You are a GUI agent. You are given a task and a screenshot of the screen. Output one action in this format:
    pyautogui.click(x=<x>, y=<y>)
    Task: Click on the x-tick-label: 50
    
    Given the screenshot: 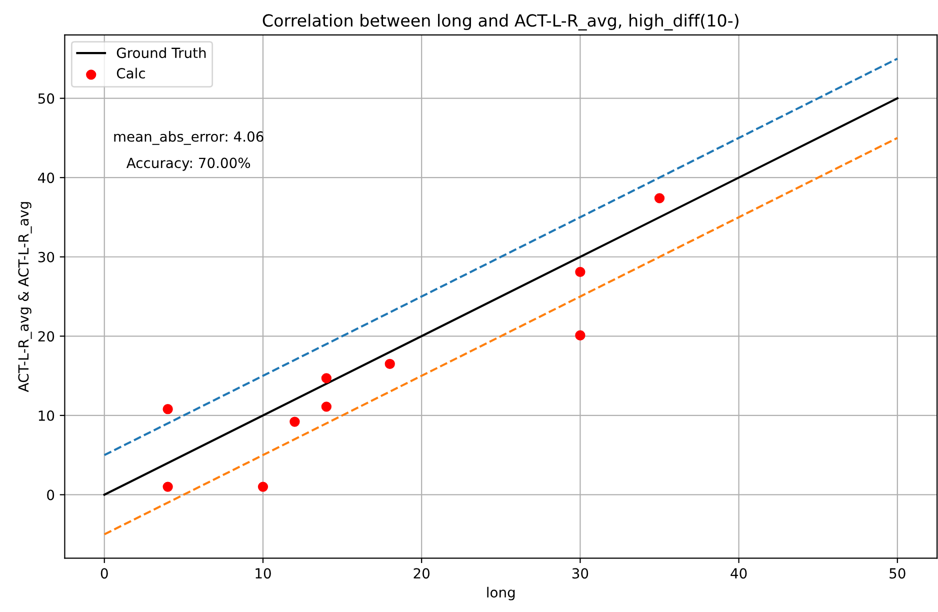 What is the action you would take?
    pyautogui.click(x=898, y=573)
    